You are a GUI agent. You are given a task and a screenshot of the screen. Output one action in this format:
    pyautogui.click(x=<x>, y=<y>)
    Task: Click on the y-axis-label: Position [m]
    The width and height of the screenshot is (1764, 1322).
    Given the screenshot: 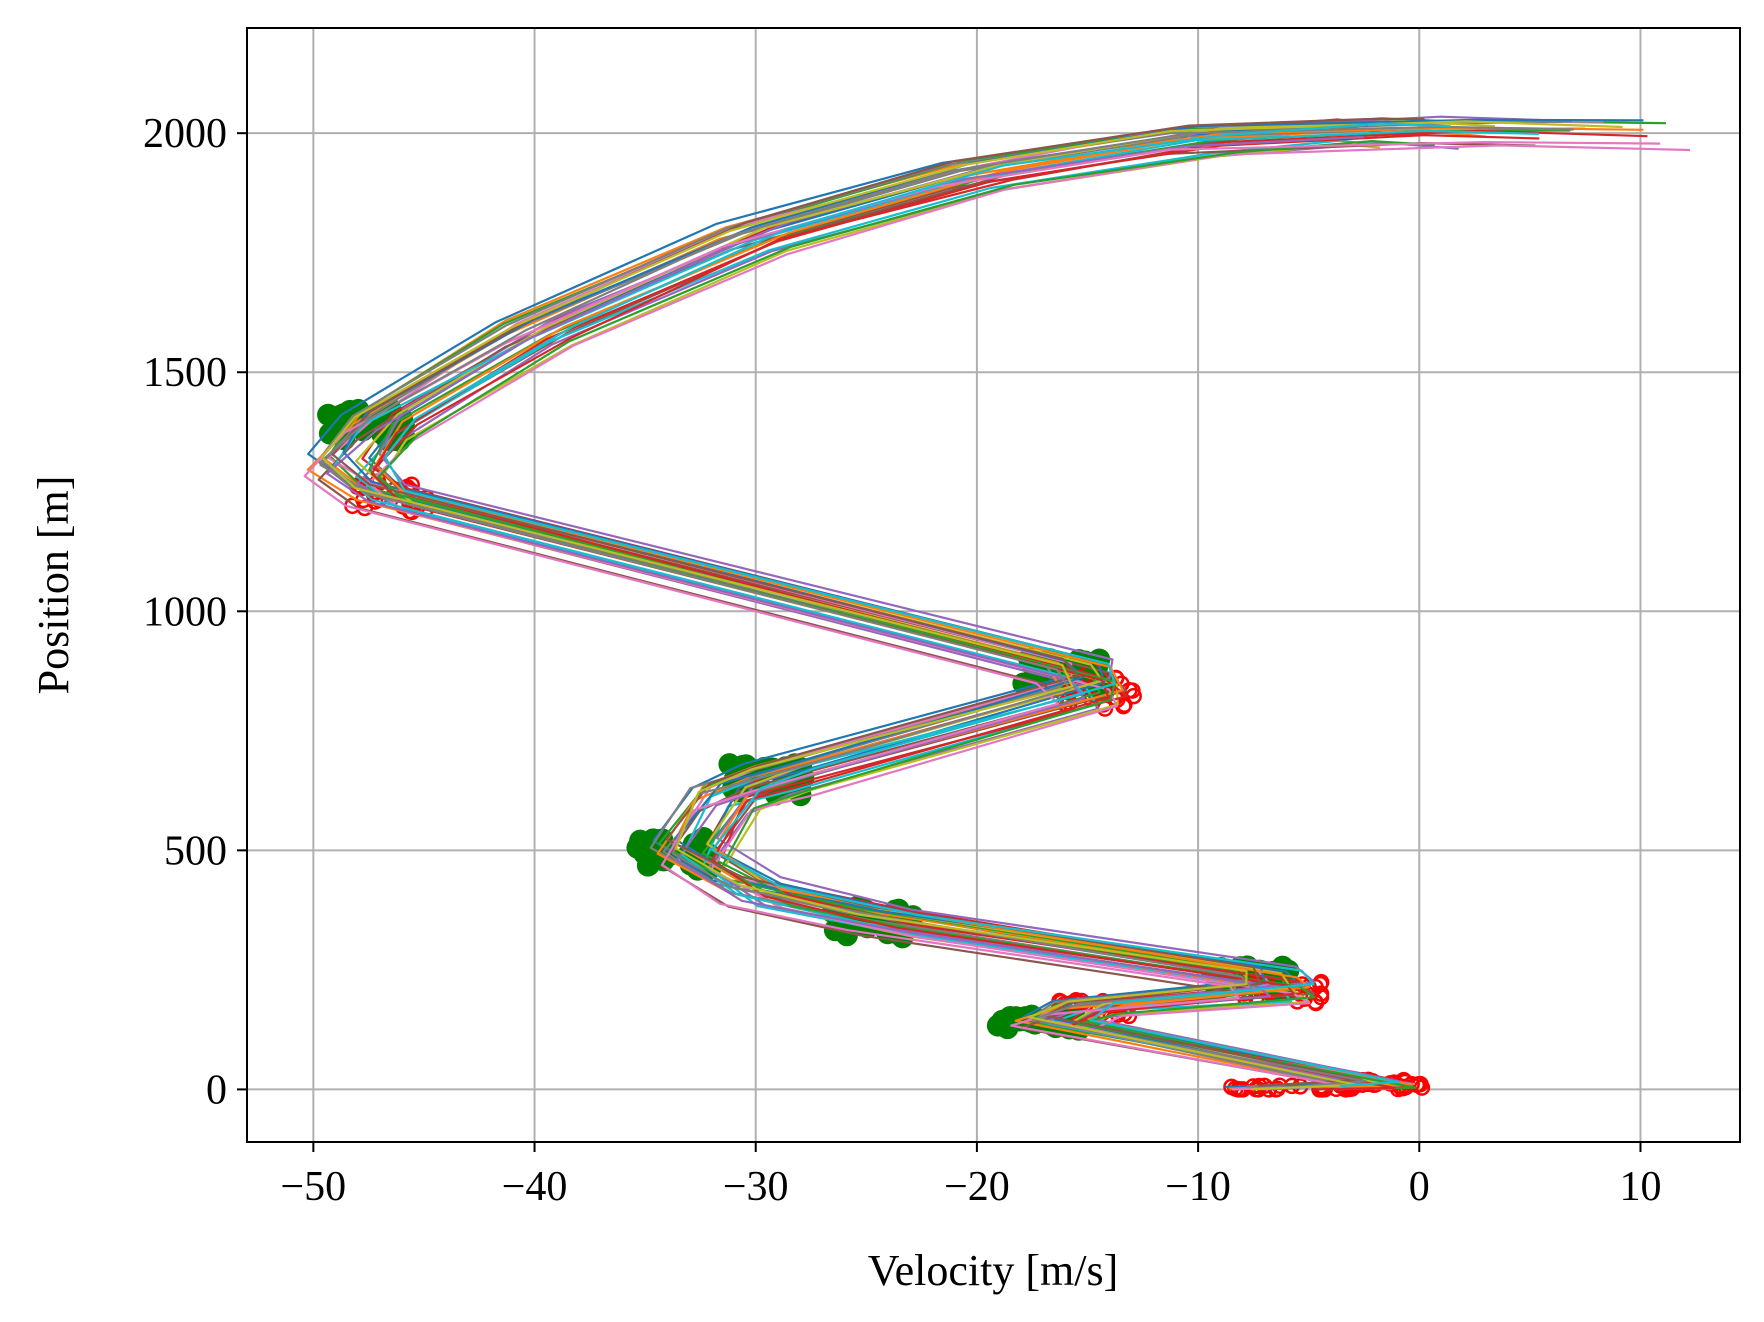 What is the action you would take?
    pyautogui.click(x=53, y=585)
    